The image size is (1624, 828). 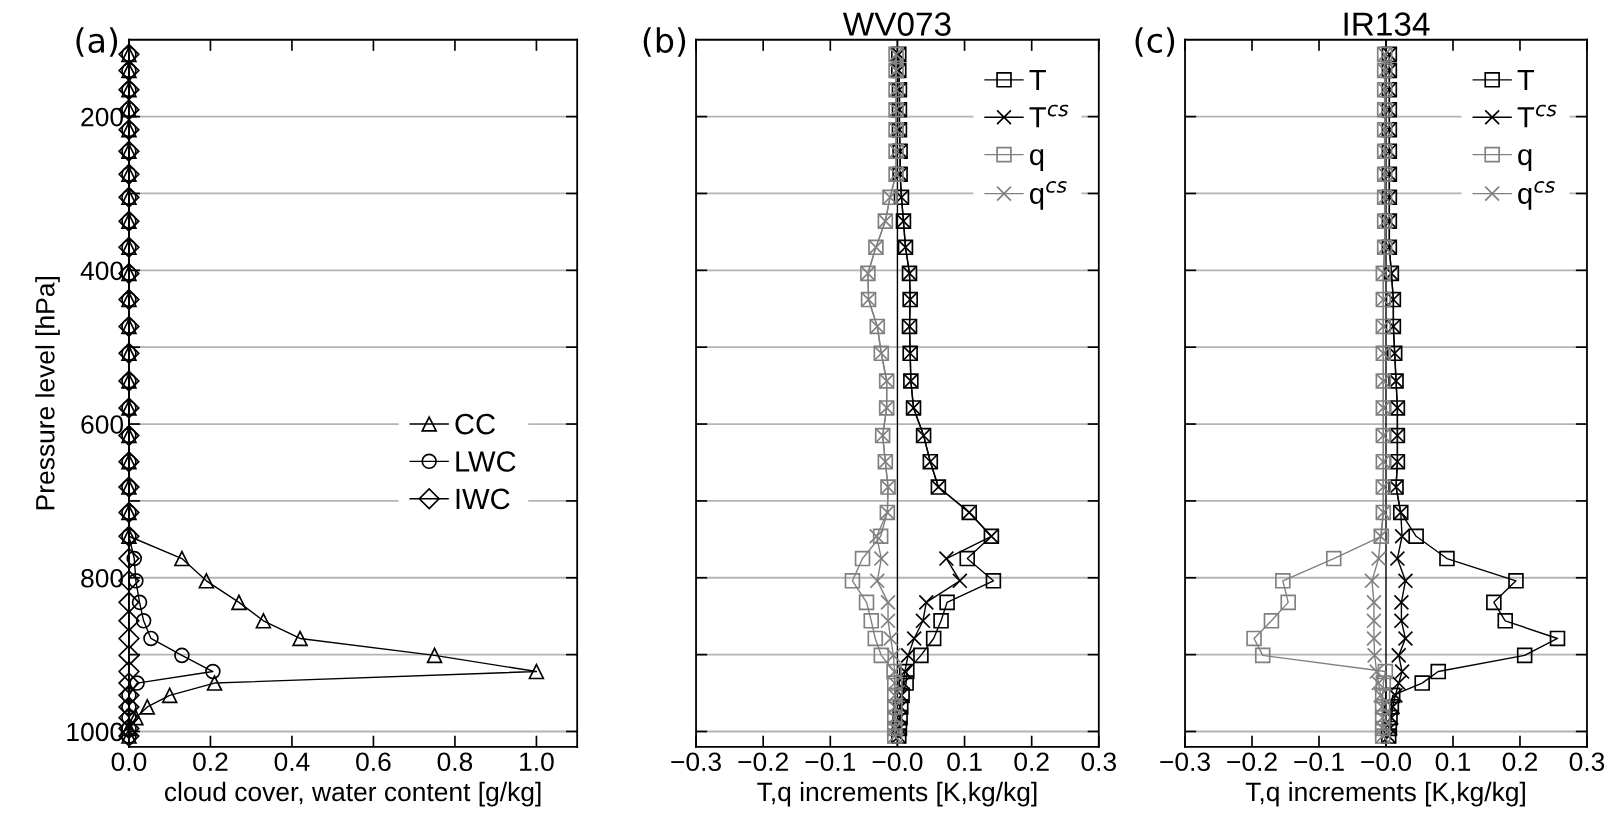 I want to click on y-tick-label: 800, so click(x=102, y=578).